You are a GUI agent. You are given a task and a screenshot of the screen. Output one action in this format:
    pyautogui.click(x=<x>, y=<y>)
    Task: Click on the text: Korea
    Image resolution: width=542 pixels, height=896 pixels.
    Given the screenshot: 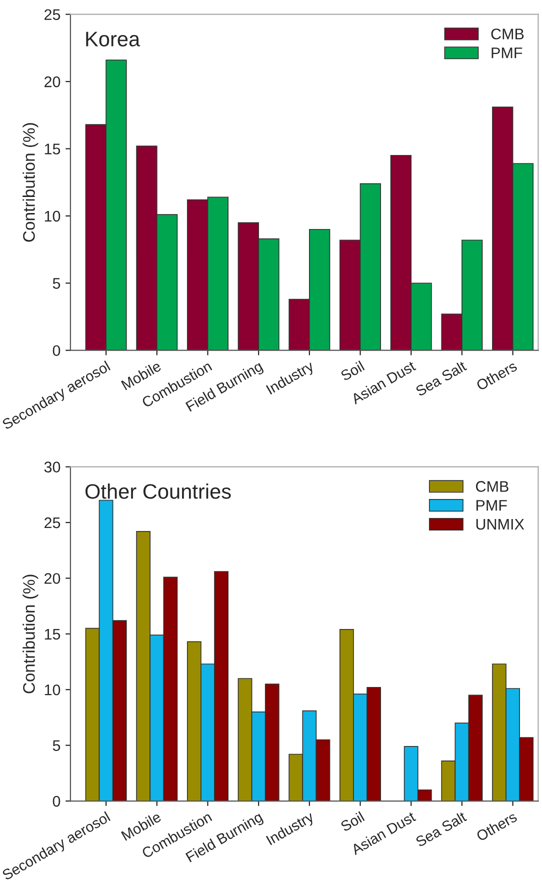 What is the action you would take?
    pyautogui.click(x=113, y=39)
    